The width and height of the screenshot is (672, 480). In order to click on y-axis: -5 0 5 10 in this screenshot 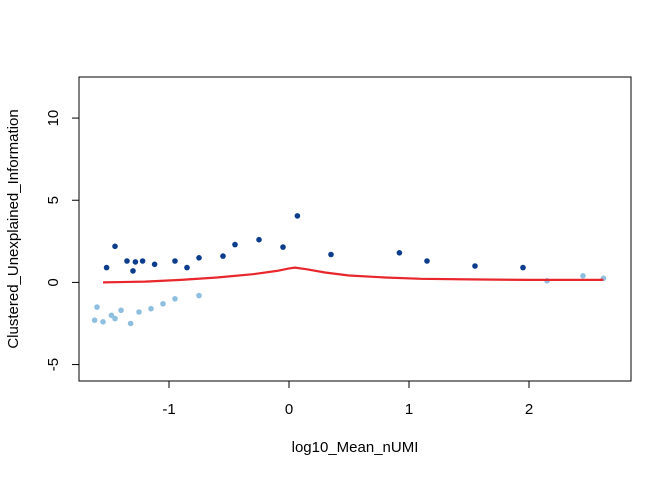, I will do `click(62, 240)`.